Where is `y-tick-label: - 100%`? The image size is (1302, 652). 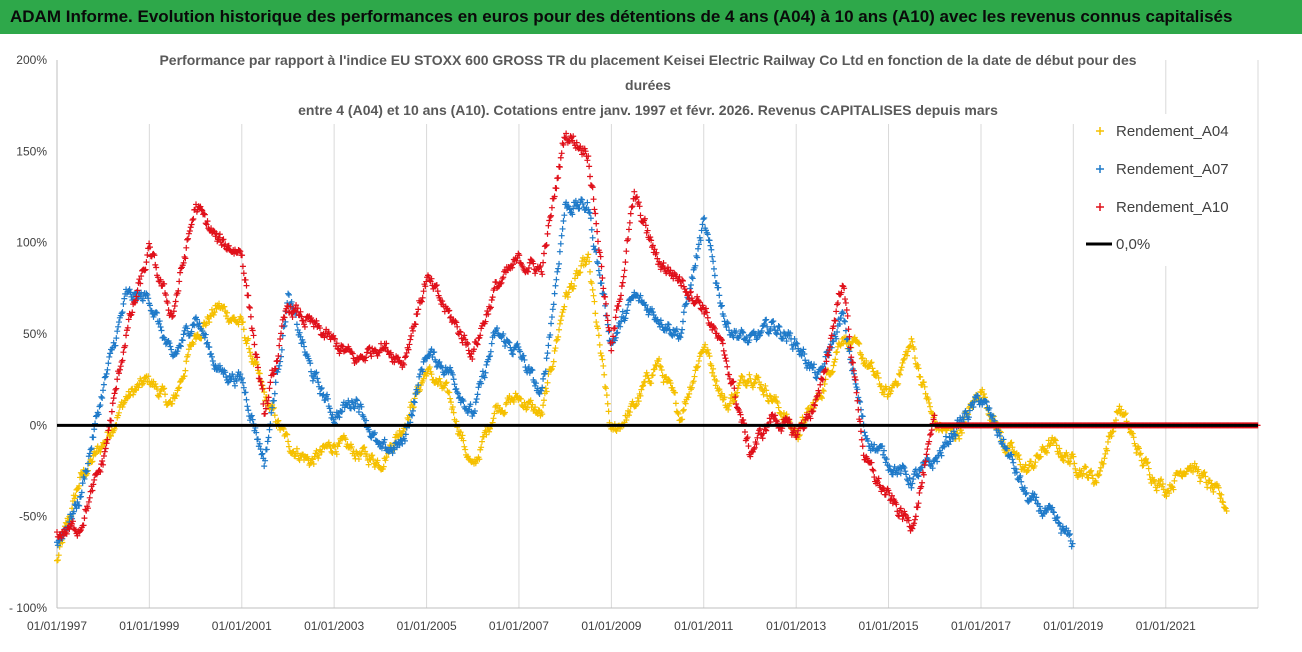 y-tick-label: - 100% is located at coordinates (28, 608).